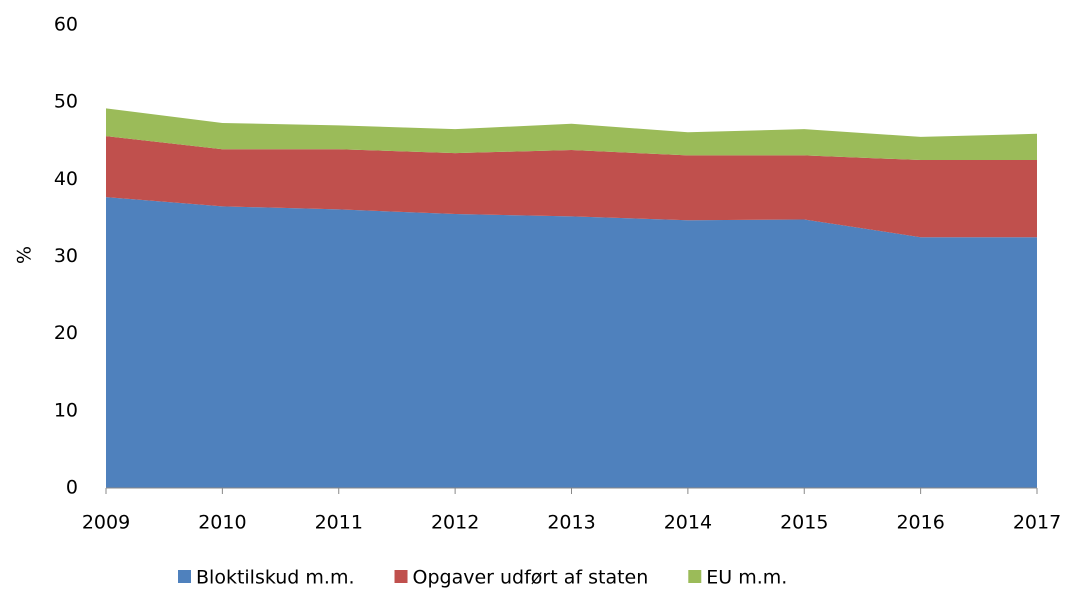 This screenshot has width=1067, height=590. What do you see at coordinates (66, 333) in the screenshot?
I see `y-tick-label: 20` at bounding box center [66, 333].